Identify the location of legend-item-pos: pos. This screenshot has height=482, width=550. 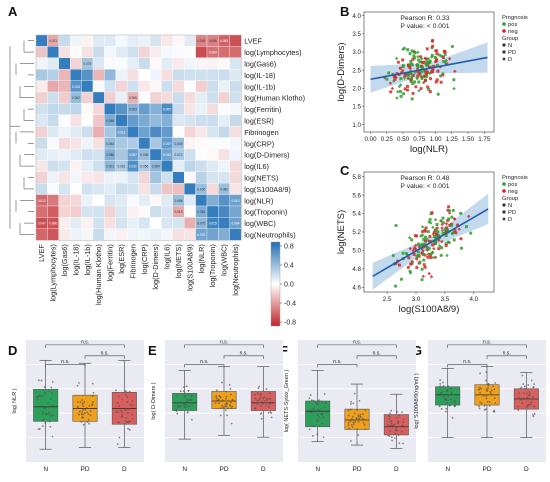
(512, 25).